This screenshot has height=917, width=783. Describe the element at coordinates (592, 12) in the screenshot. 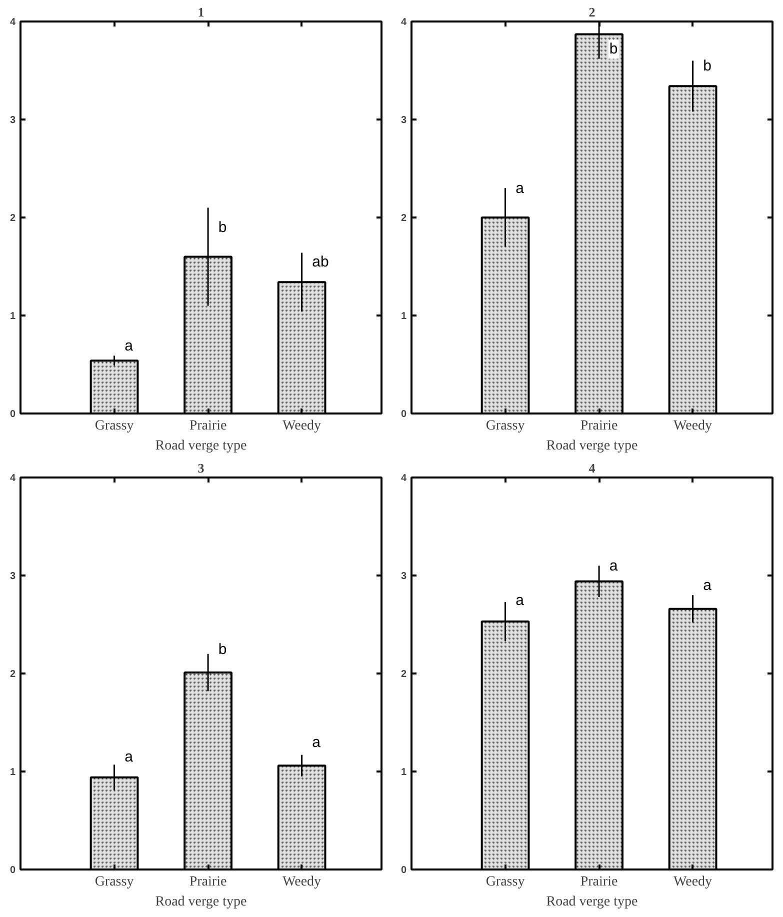

I see `chart-title: 2` at that location.